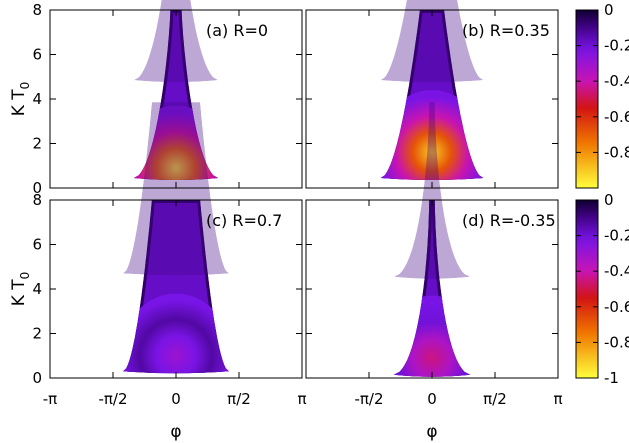 Image resolution: width=629 pixels, height=443 pixels. I want to click on panel-label: (b) R=0.35, so click(506, 30).